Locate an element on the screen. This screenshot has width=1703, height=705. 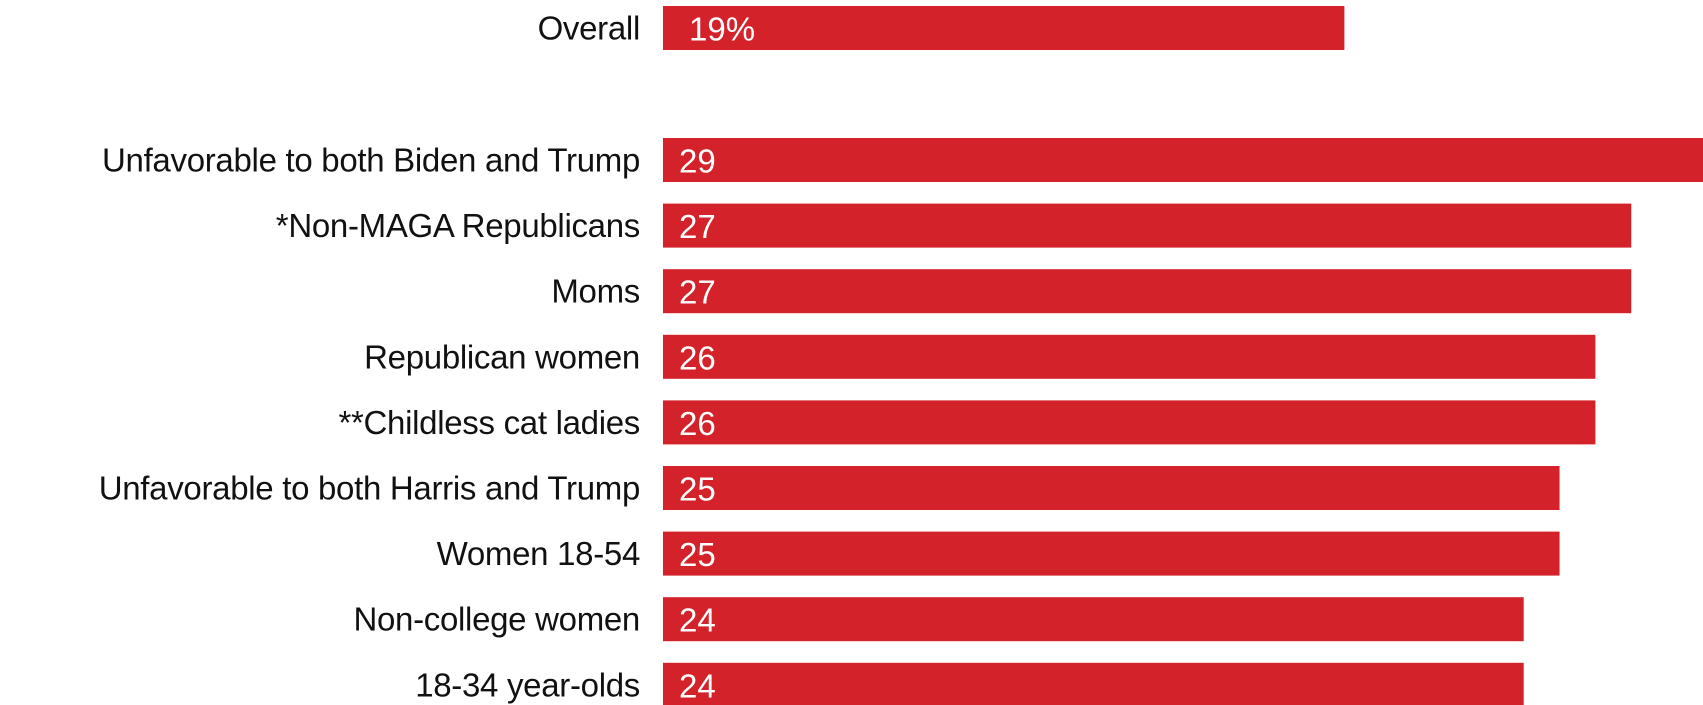
bar-row-unfavorable-to-both-biden-and-trump: Unfavorable to both Biden and Trump 29 is located at coordinates (902, 160).